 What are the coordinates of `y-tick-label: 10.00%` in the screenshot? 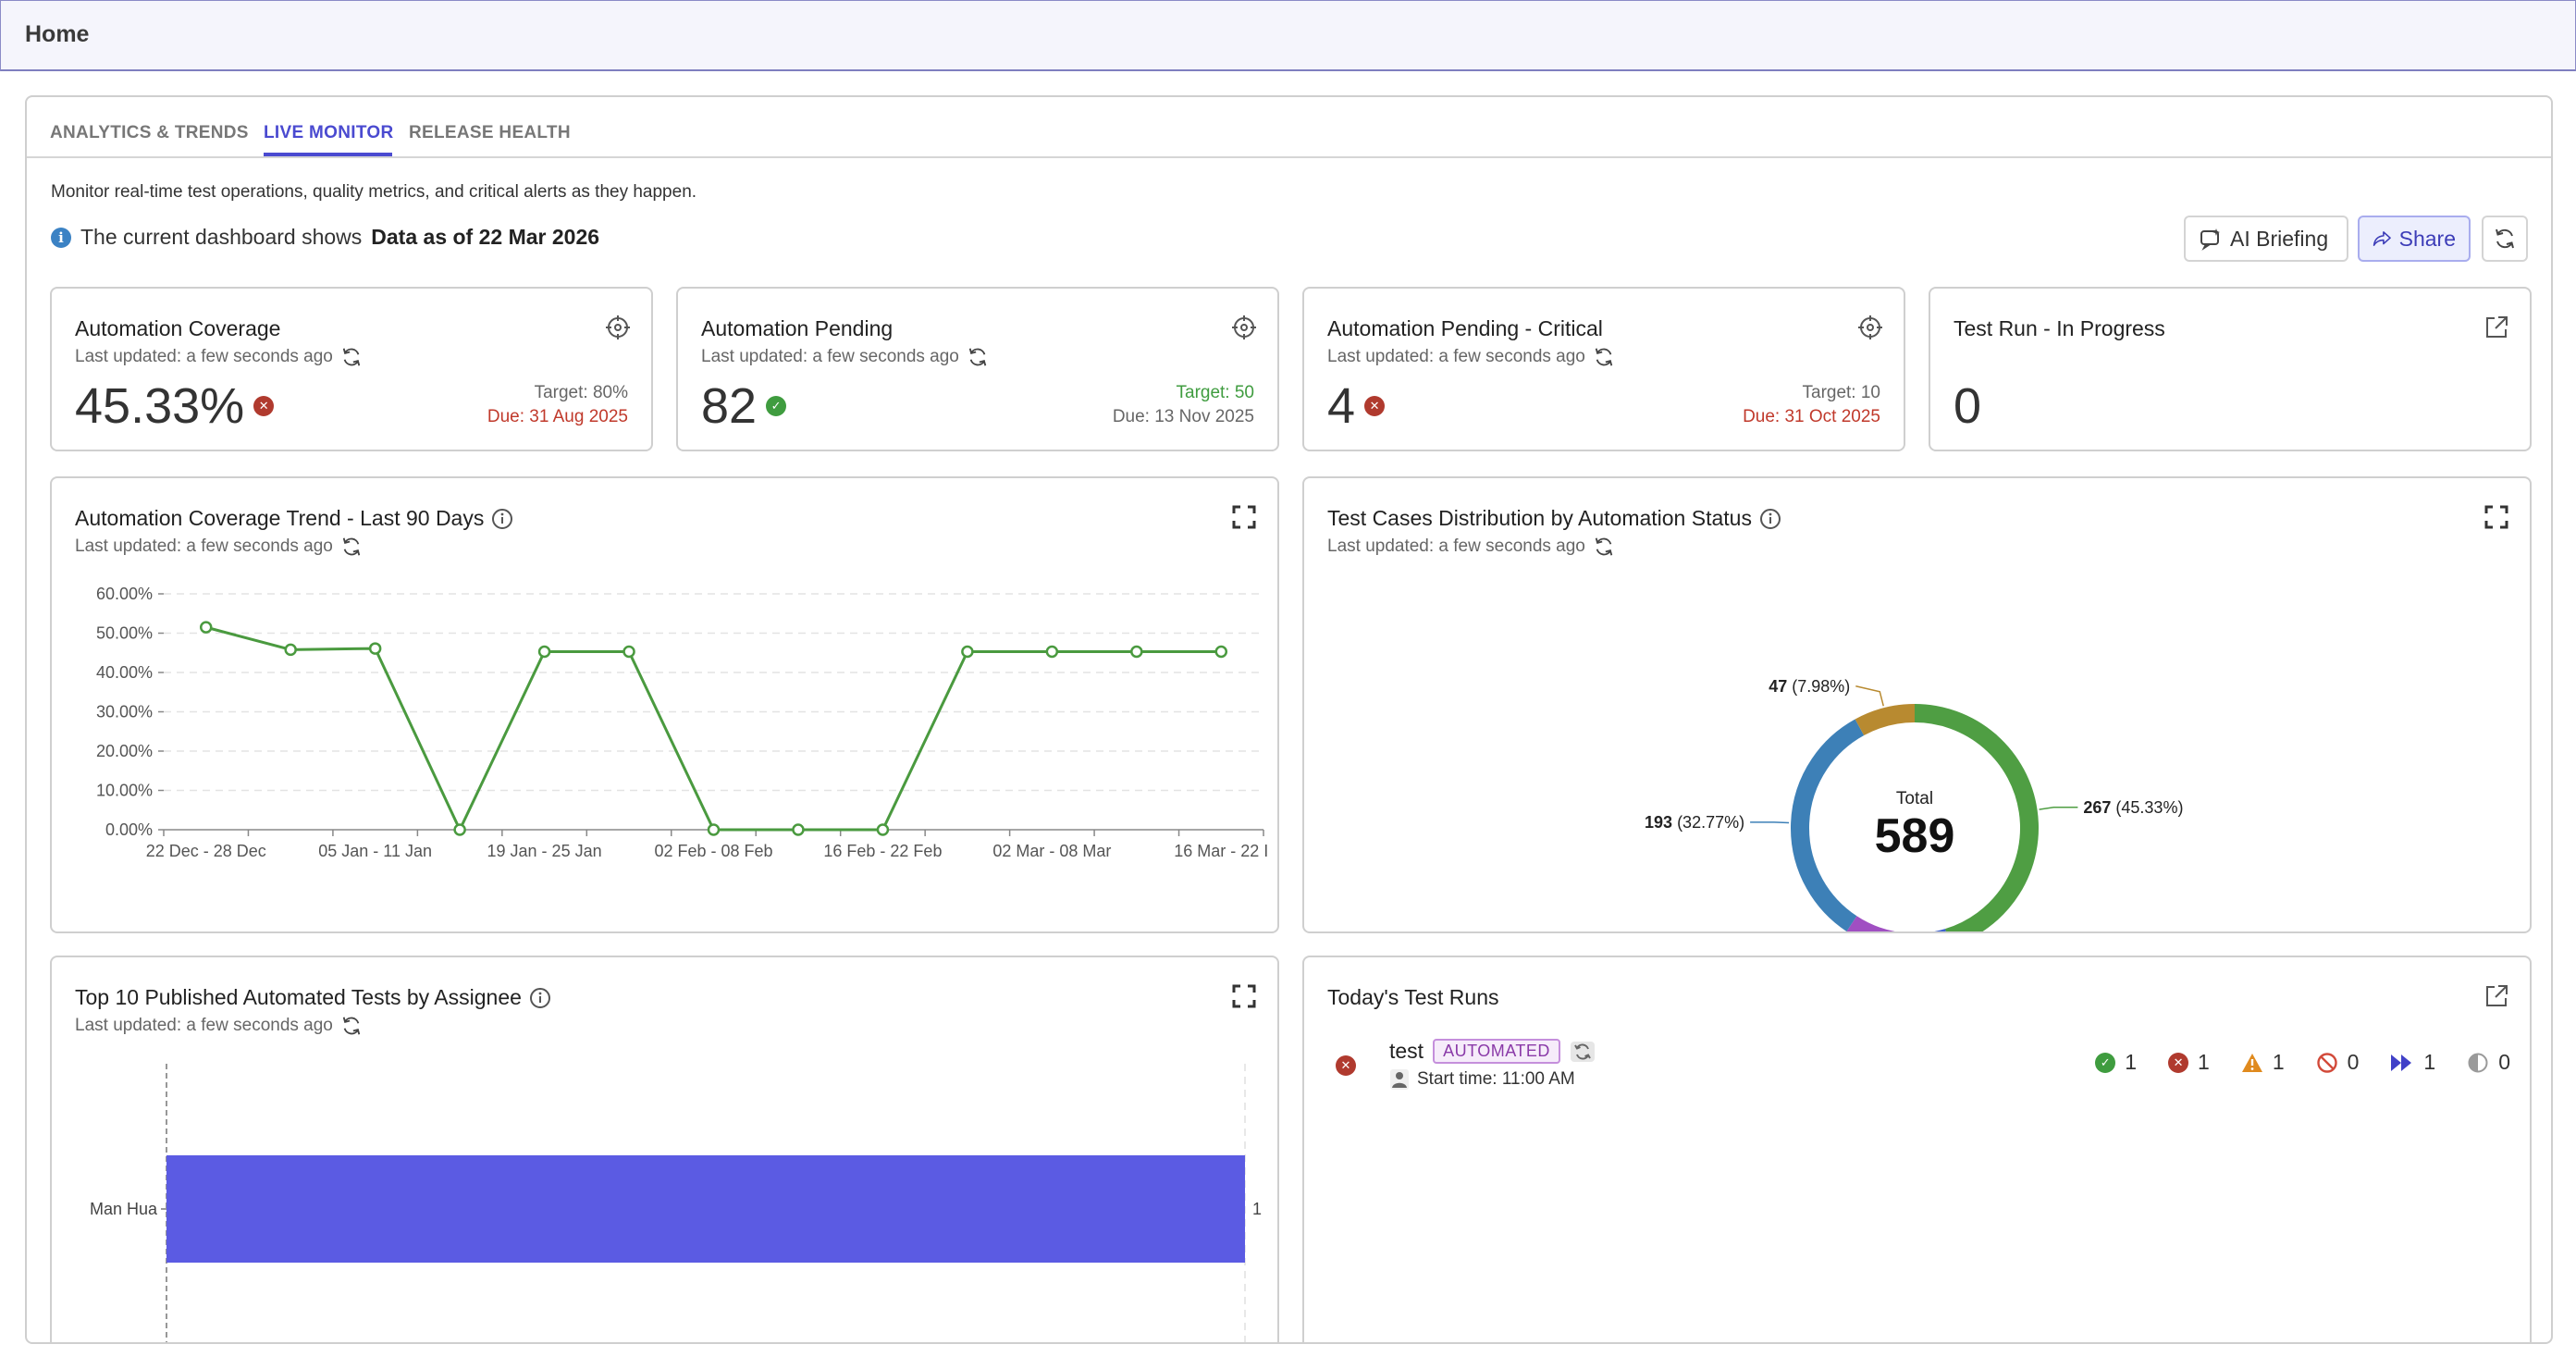 It's located at (124, 791).